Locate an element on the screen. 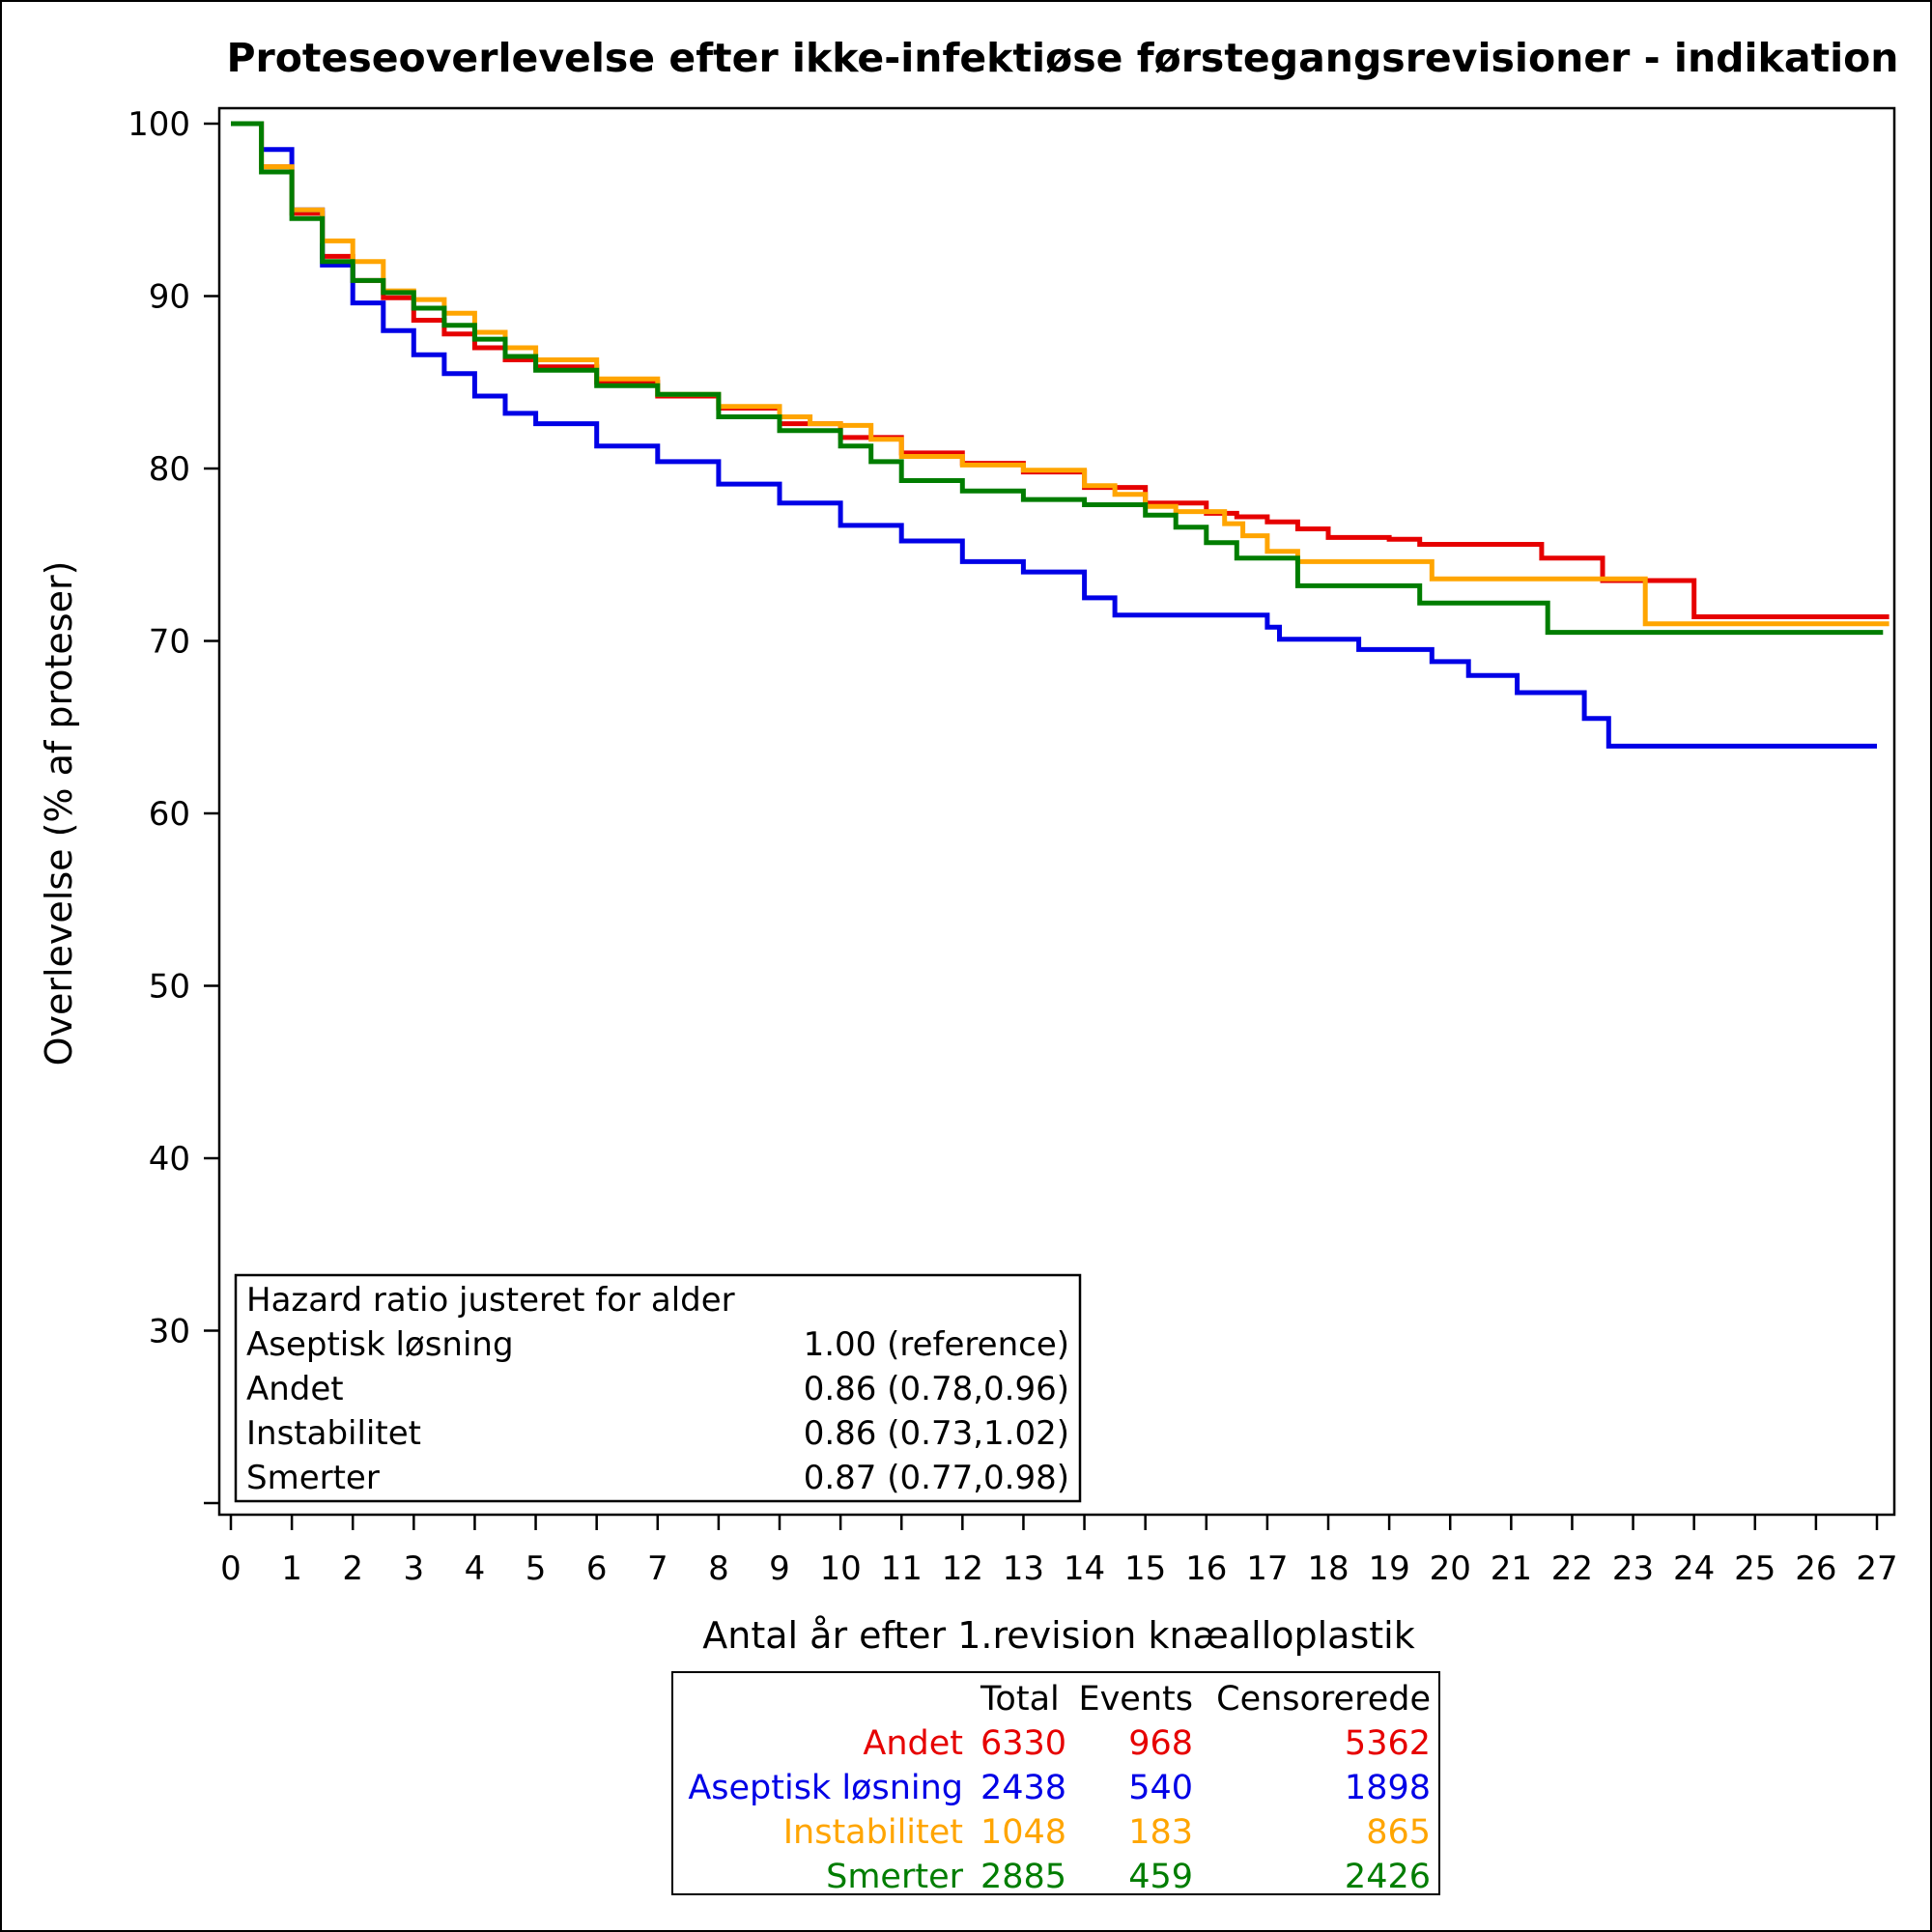  x-tick-label: 19 is located at coordinates (1388, 1568).